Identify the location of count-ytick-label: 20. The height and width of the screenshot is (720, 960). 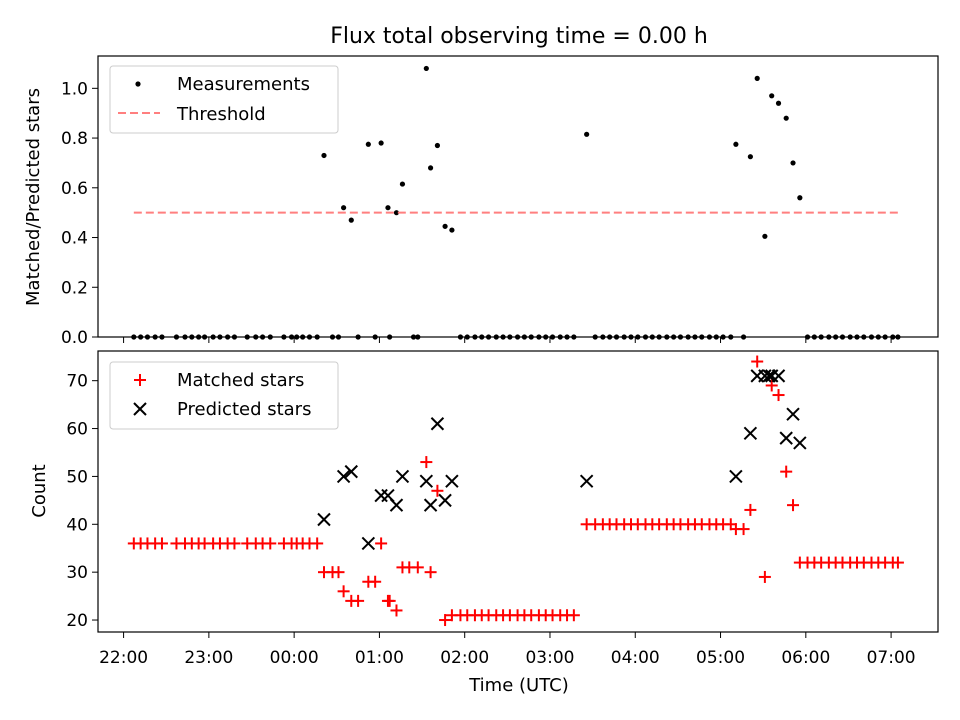
(77, 621).